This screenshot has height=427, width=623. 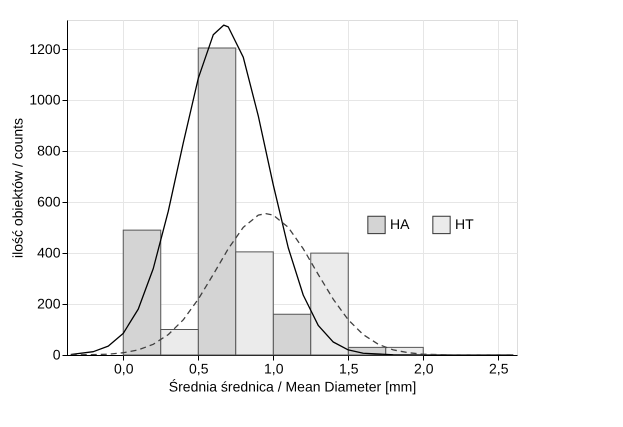 I want to click on x-tick-label: 2,0, so click(x=424, y=368).